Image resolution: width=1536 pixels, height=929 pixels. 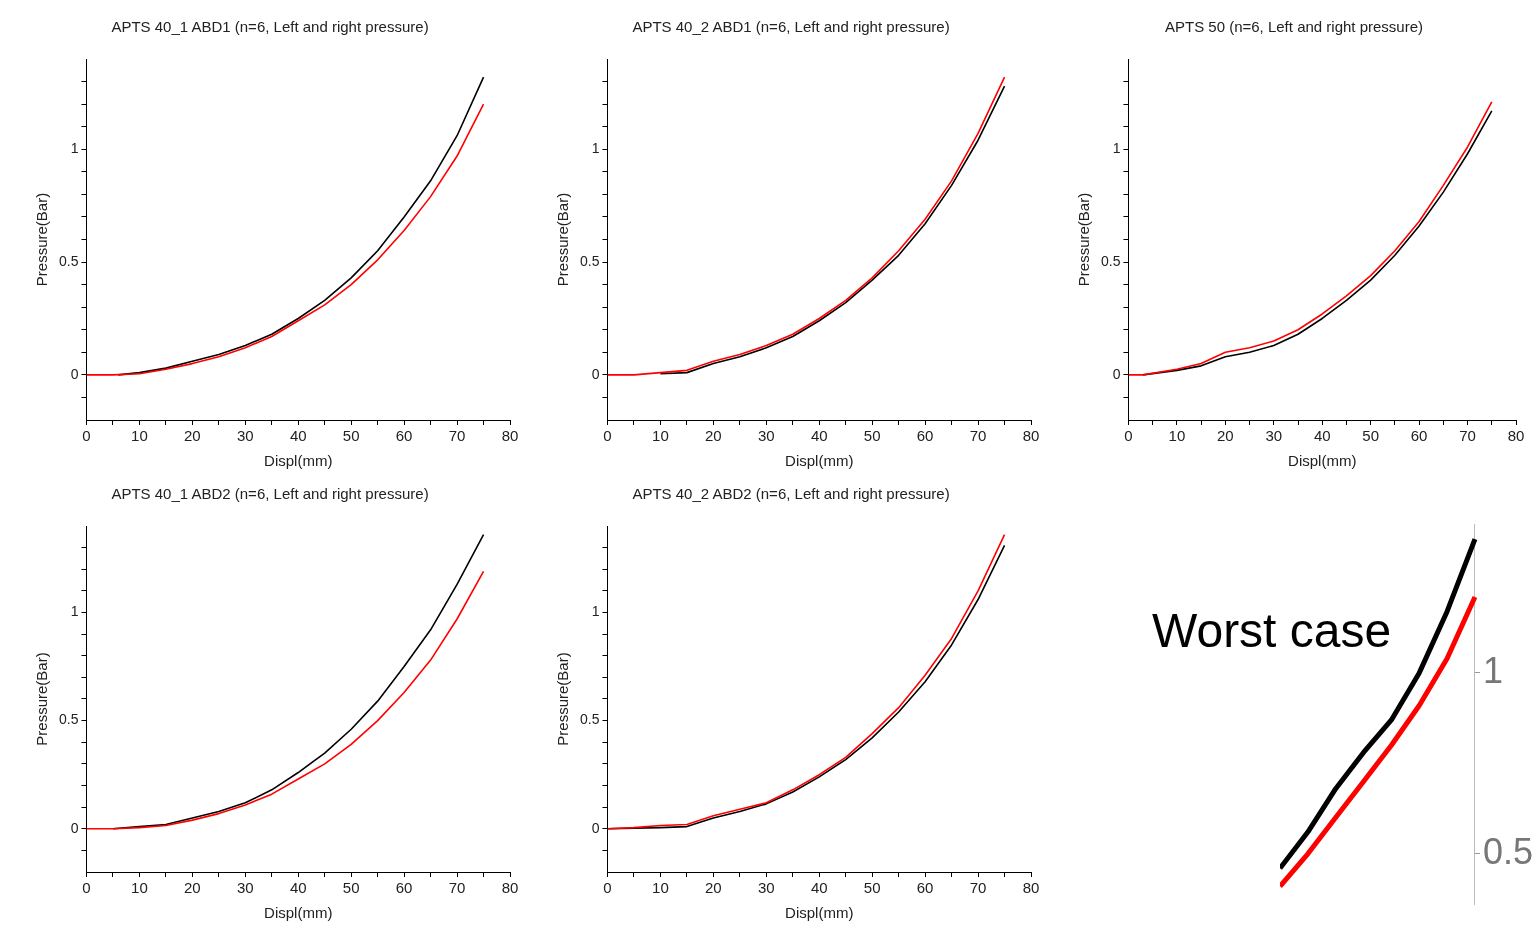 I want to click on chart-title: APTS 40_2 ABD1 (n=6, Left and right pressure), so click(x=791, y=27).